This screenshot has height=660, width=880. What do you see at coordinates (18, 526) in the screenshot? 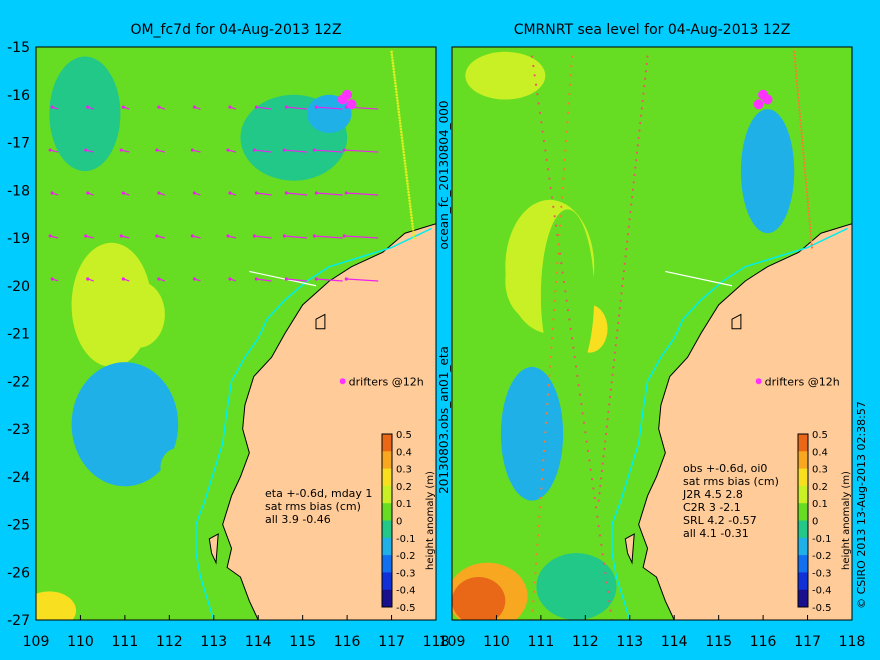
I see `y-tick-label: -25` at bounding box center [18, 526].